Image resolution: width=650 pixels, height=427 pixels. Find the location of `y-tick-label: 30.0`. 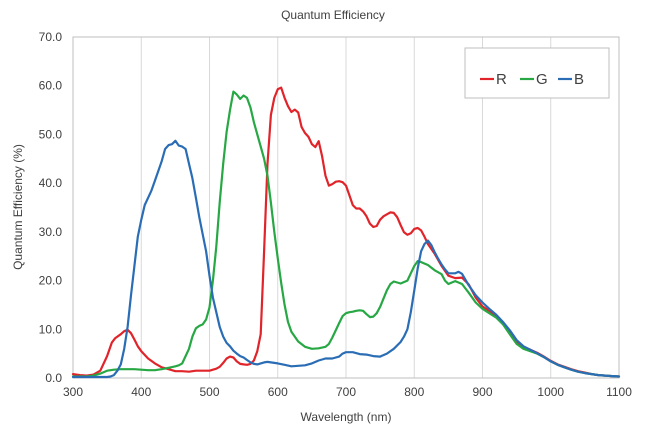

y-tick-label: 30.0 is located at coordinates (51, 232).